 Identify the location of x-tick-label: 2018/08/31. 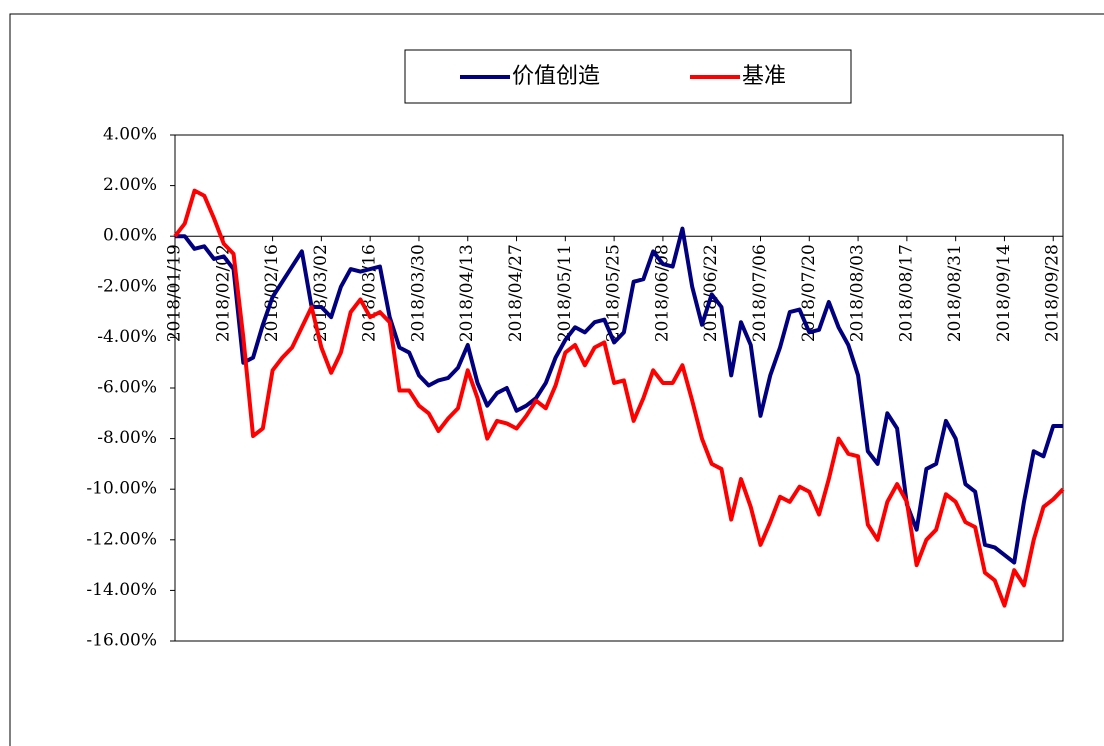
(955, 293).